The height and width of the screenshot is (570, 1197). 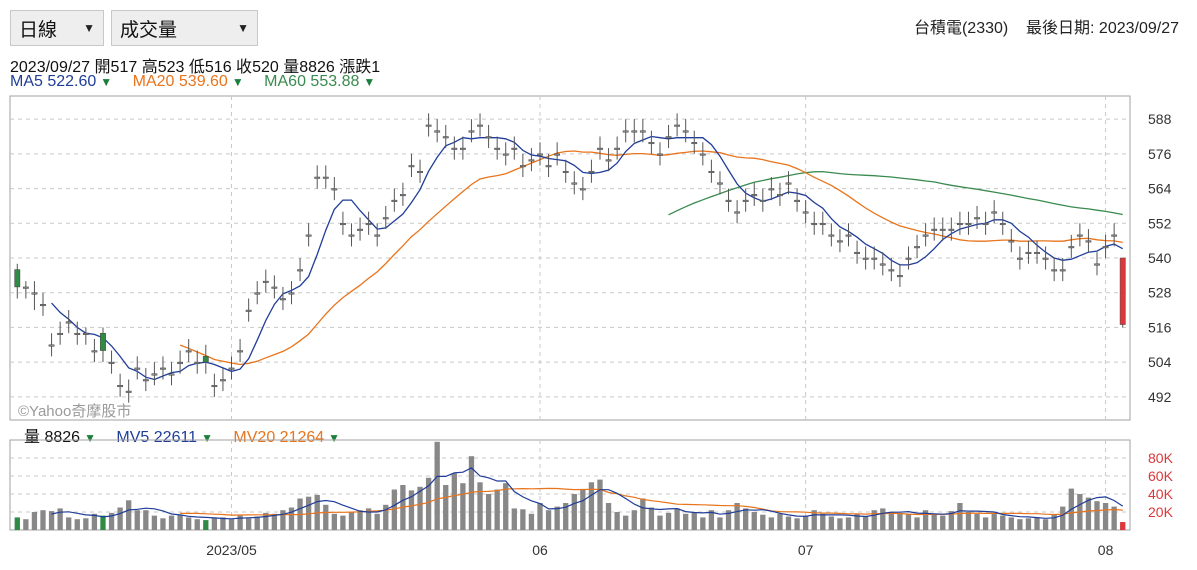 I want to click on close-label: 收, so click(x=244, y=67).